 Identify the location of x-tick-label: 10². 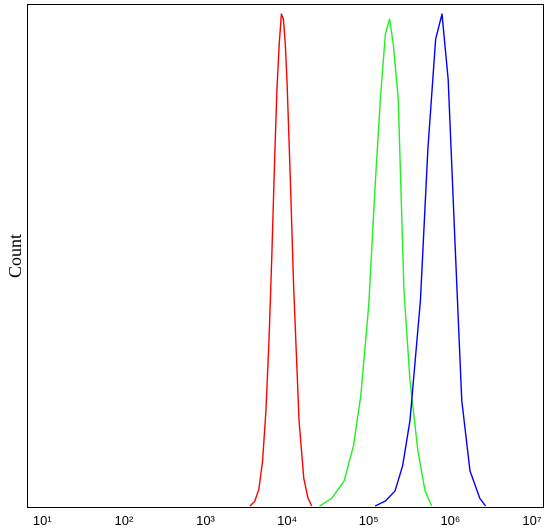
(123, 520).